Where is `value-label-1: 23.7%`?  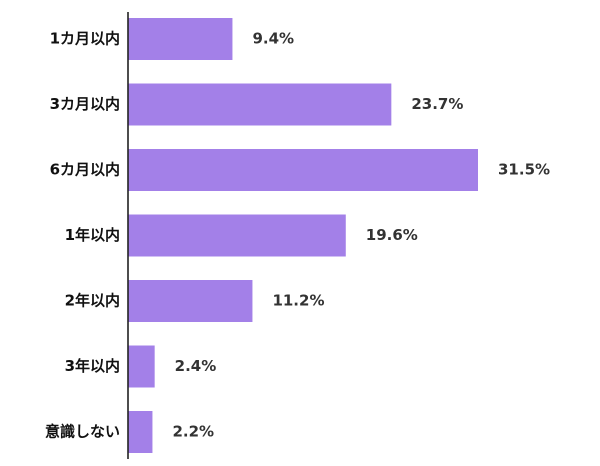
value-label-1: 23.7% is located at coordinates (437, 104).